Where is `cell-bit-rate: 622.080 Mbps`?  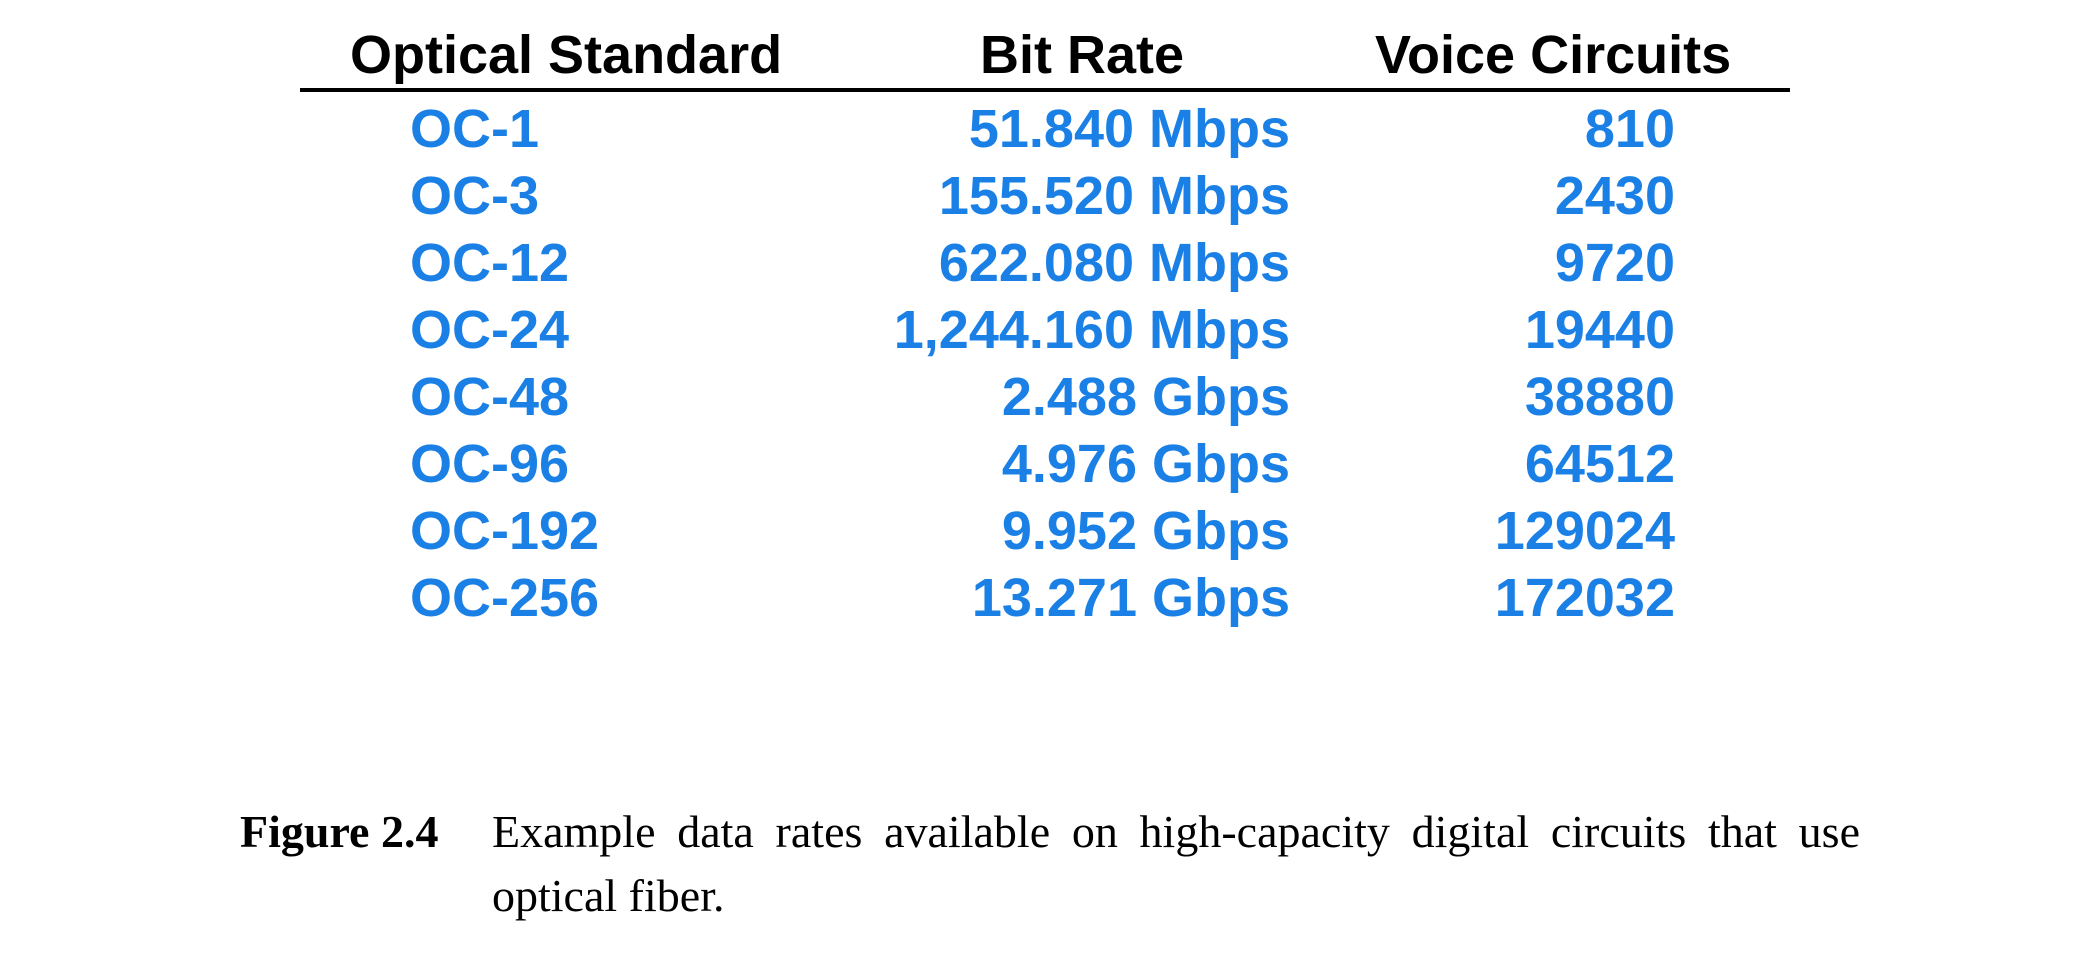
cell-bit-rate: 622.080 Mbps is located at coordinates (1114, 263).